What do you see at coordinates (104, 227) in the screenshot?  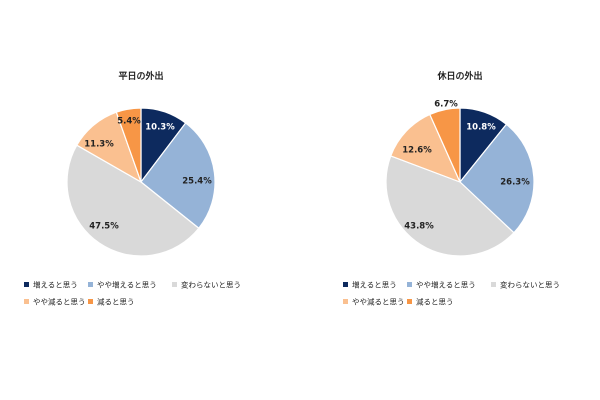 I see `data-label: 47.5%` at bounding box center [104, 227].